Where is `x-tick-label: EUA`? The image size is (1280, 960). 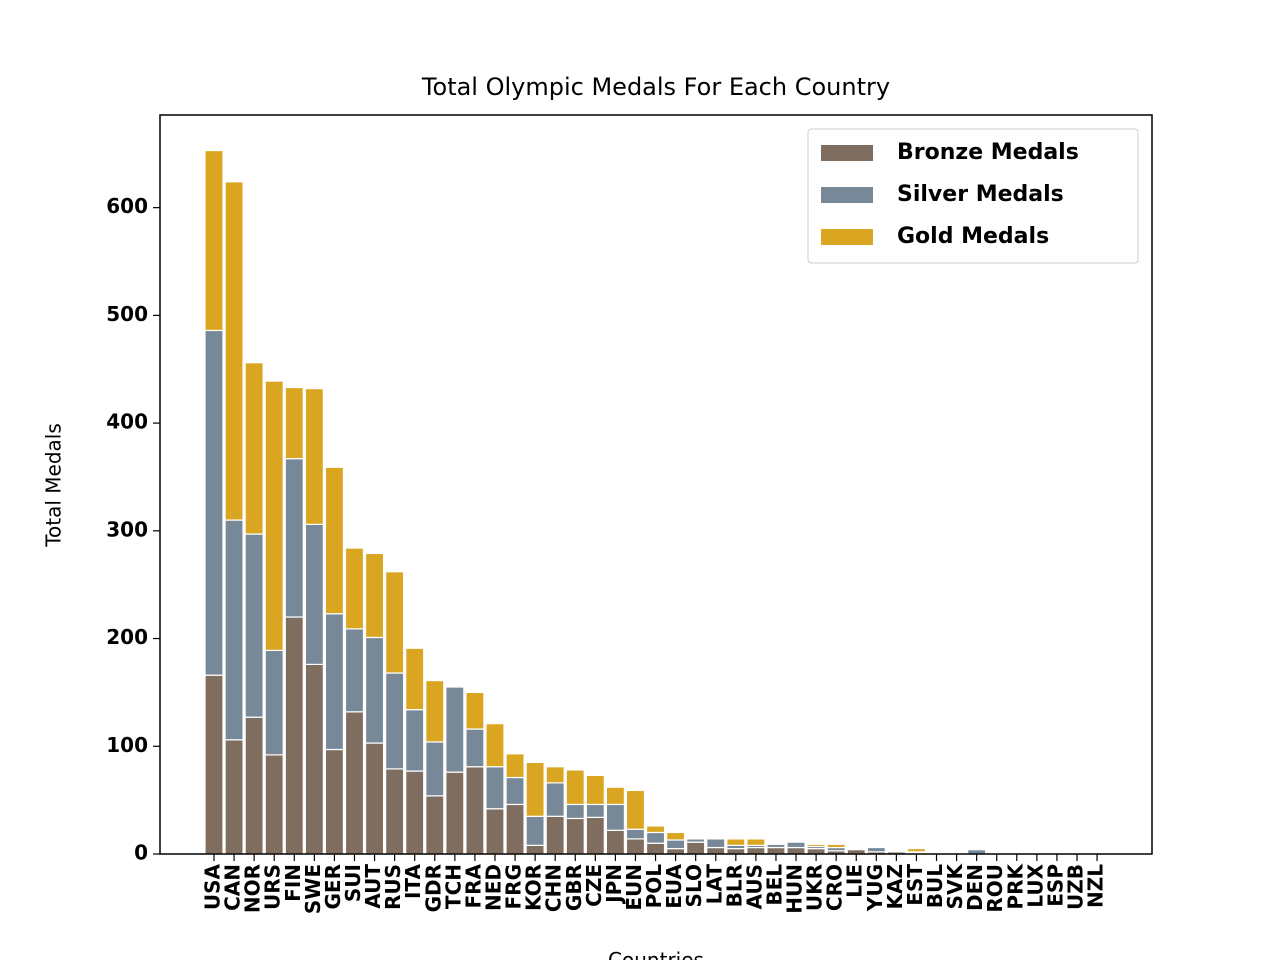 x-tick-label: EUA is located at coordinates (674, 885).